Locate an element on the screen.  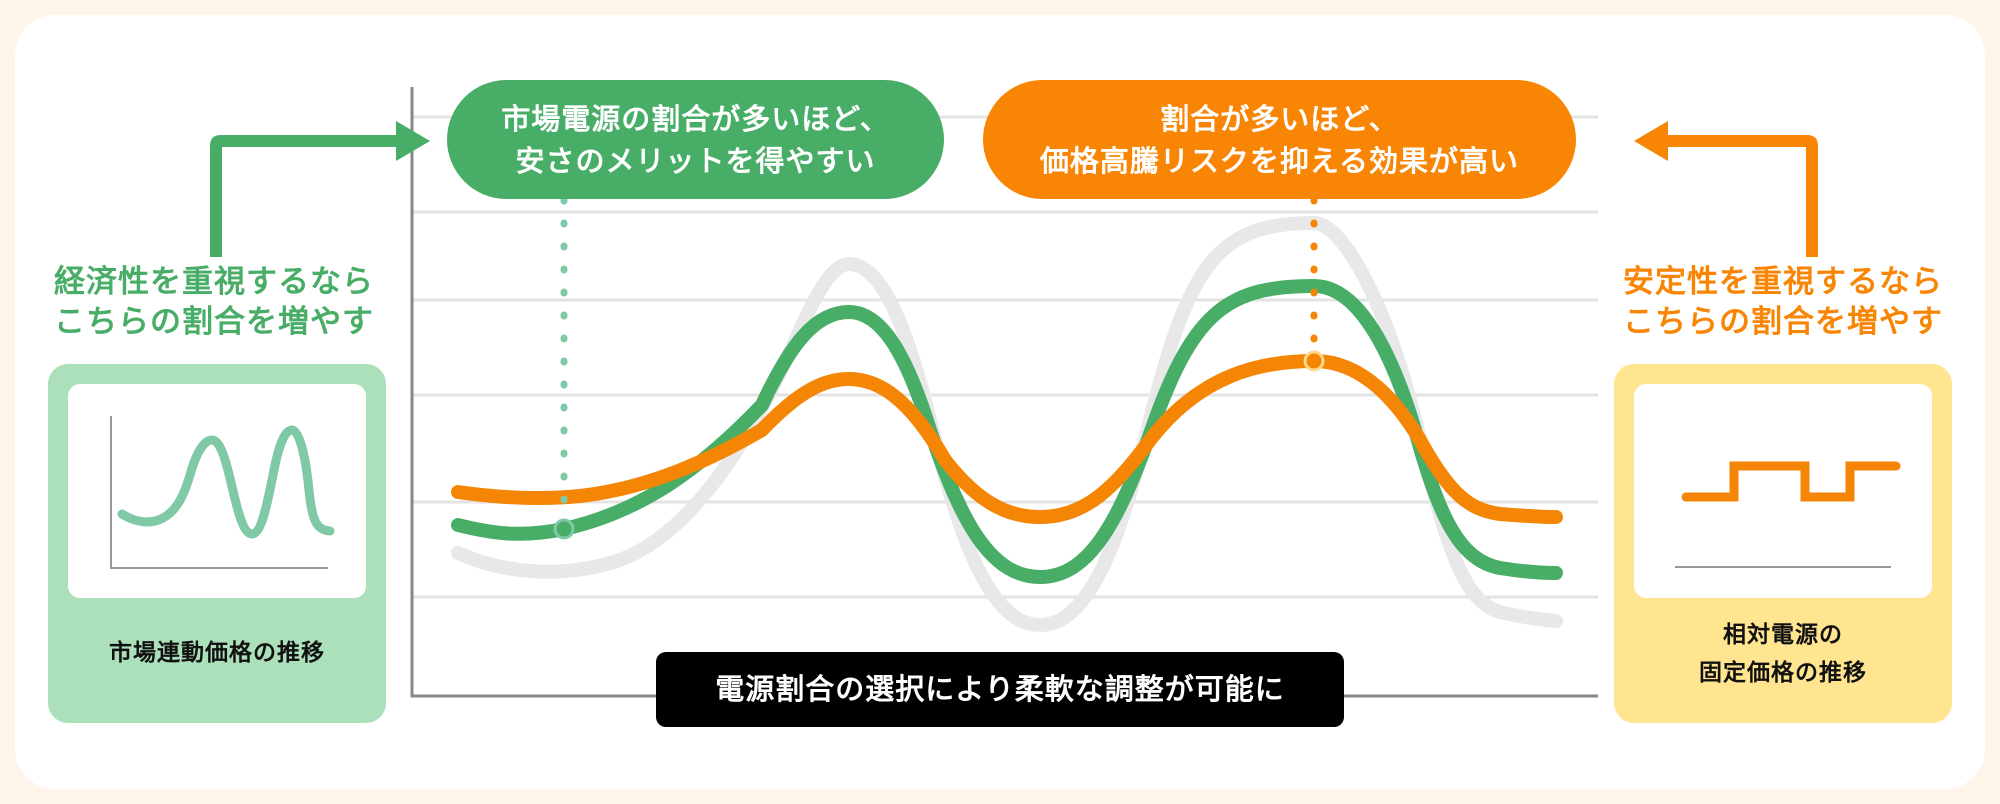
economy-instruction-line-1: 経済性を重視するなら is located at coordinates (214, 282).